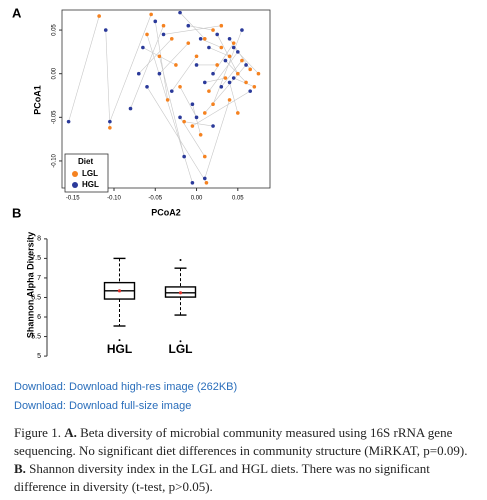  I want to click on y-tick-label: 7, so click(39, 278).